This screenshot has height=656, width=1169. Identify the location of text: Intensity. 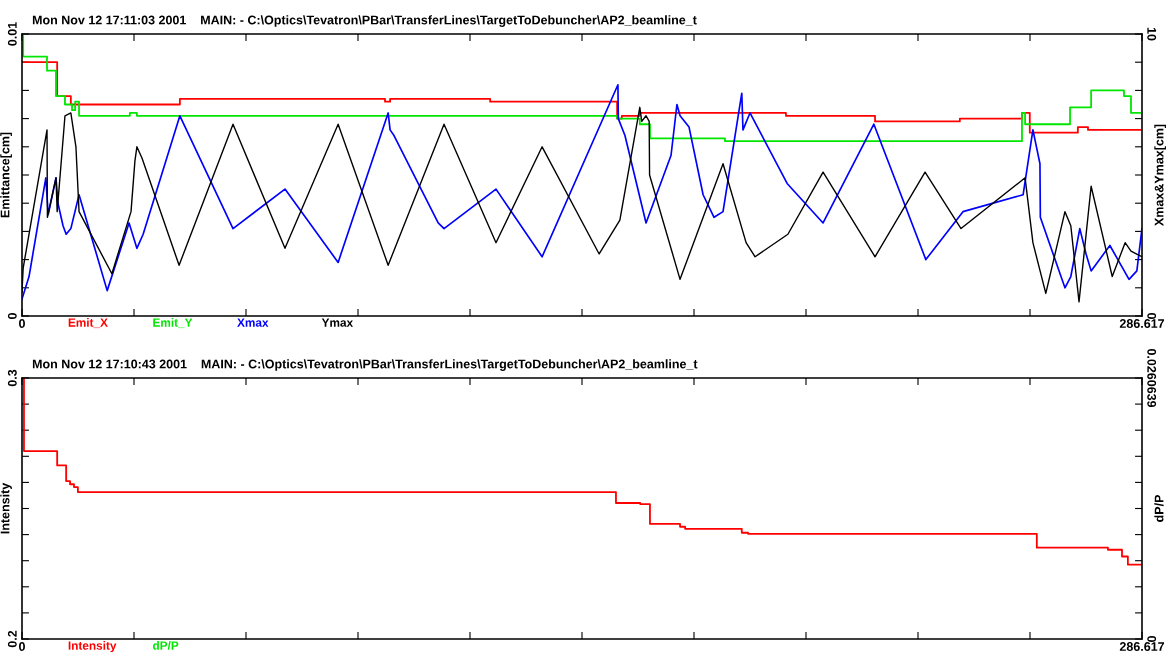
(92, 647).